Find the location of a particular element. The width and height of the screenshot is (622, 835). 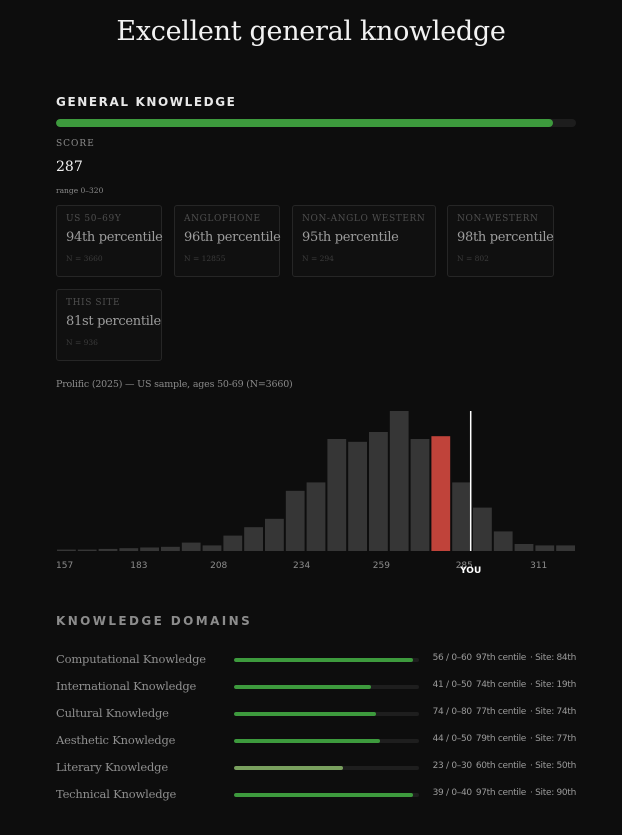

domain-stats: 23 / 0–30 60th centile · Site: 50th is located at coordinates (503, 766).